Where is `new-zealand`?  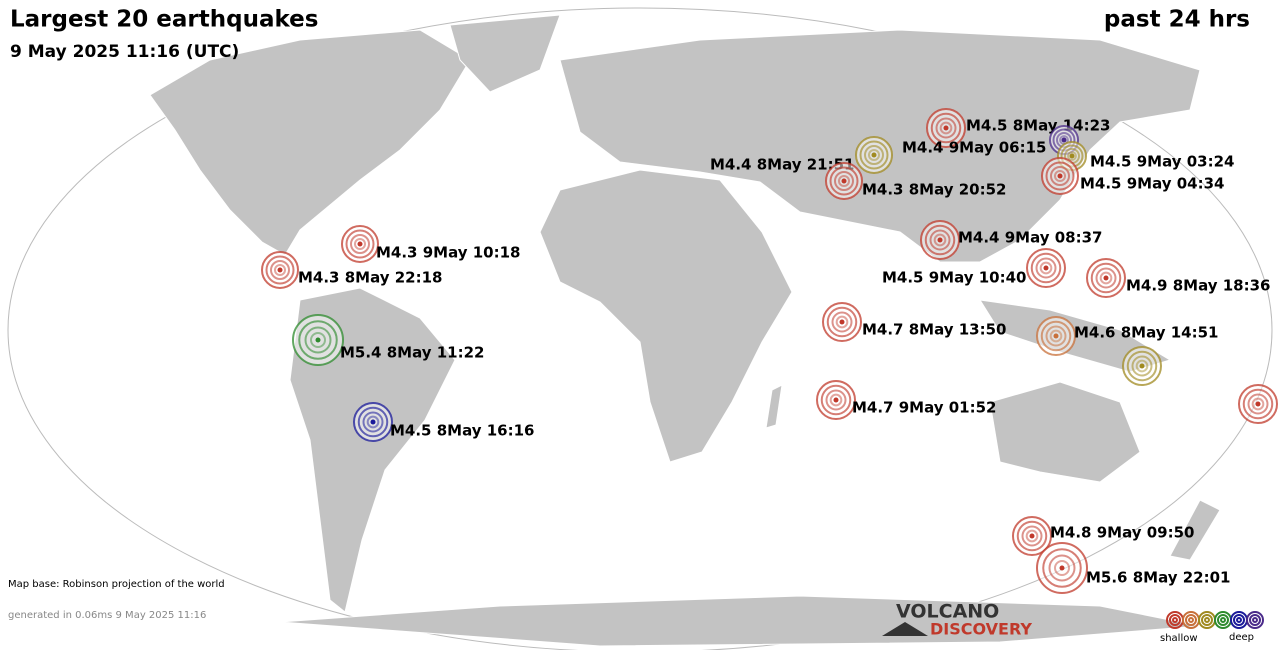
new-zealand is located at coordinates (1195, 530).